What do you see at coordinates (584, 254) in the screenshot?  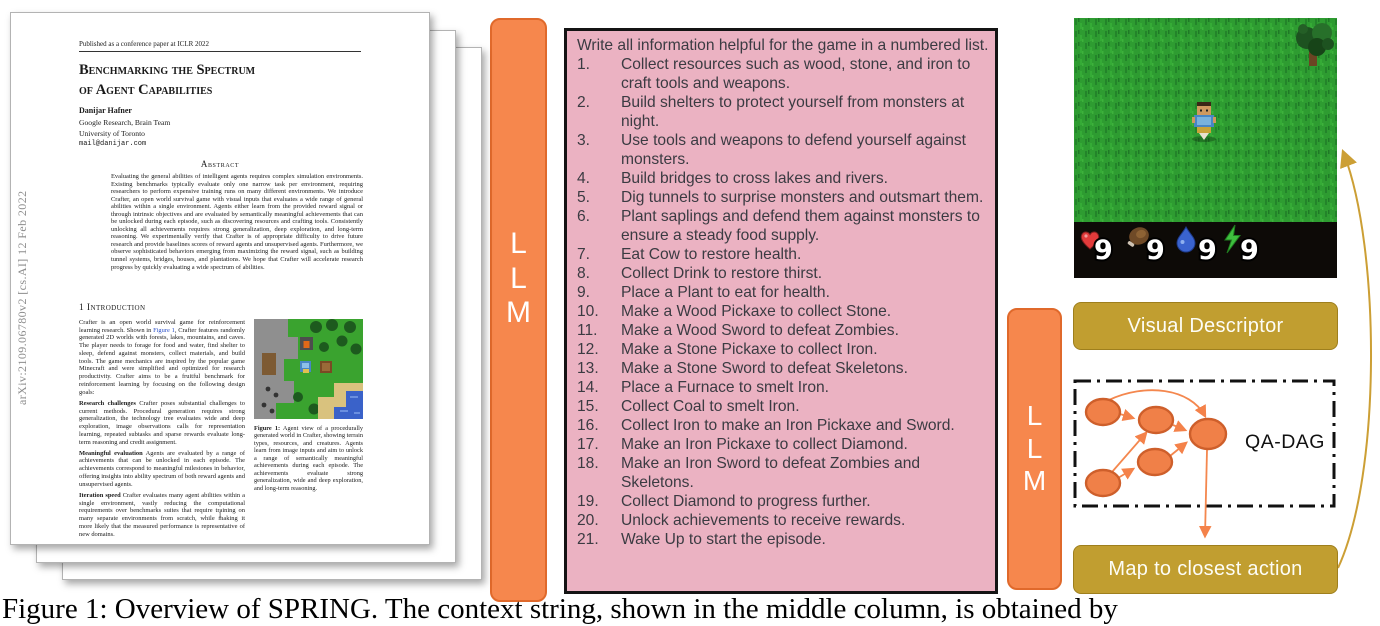 I see `item-number: 7.` at bounding box center [584, 254].